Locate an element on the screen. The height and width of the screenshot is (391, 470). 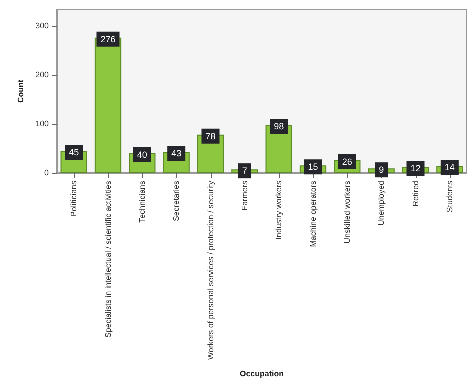
y-axis-title: Count is located at coordinates (21, 92).